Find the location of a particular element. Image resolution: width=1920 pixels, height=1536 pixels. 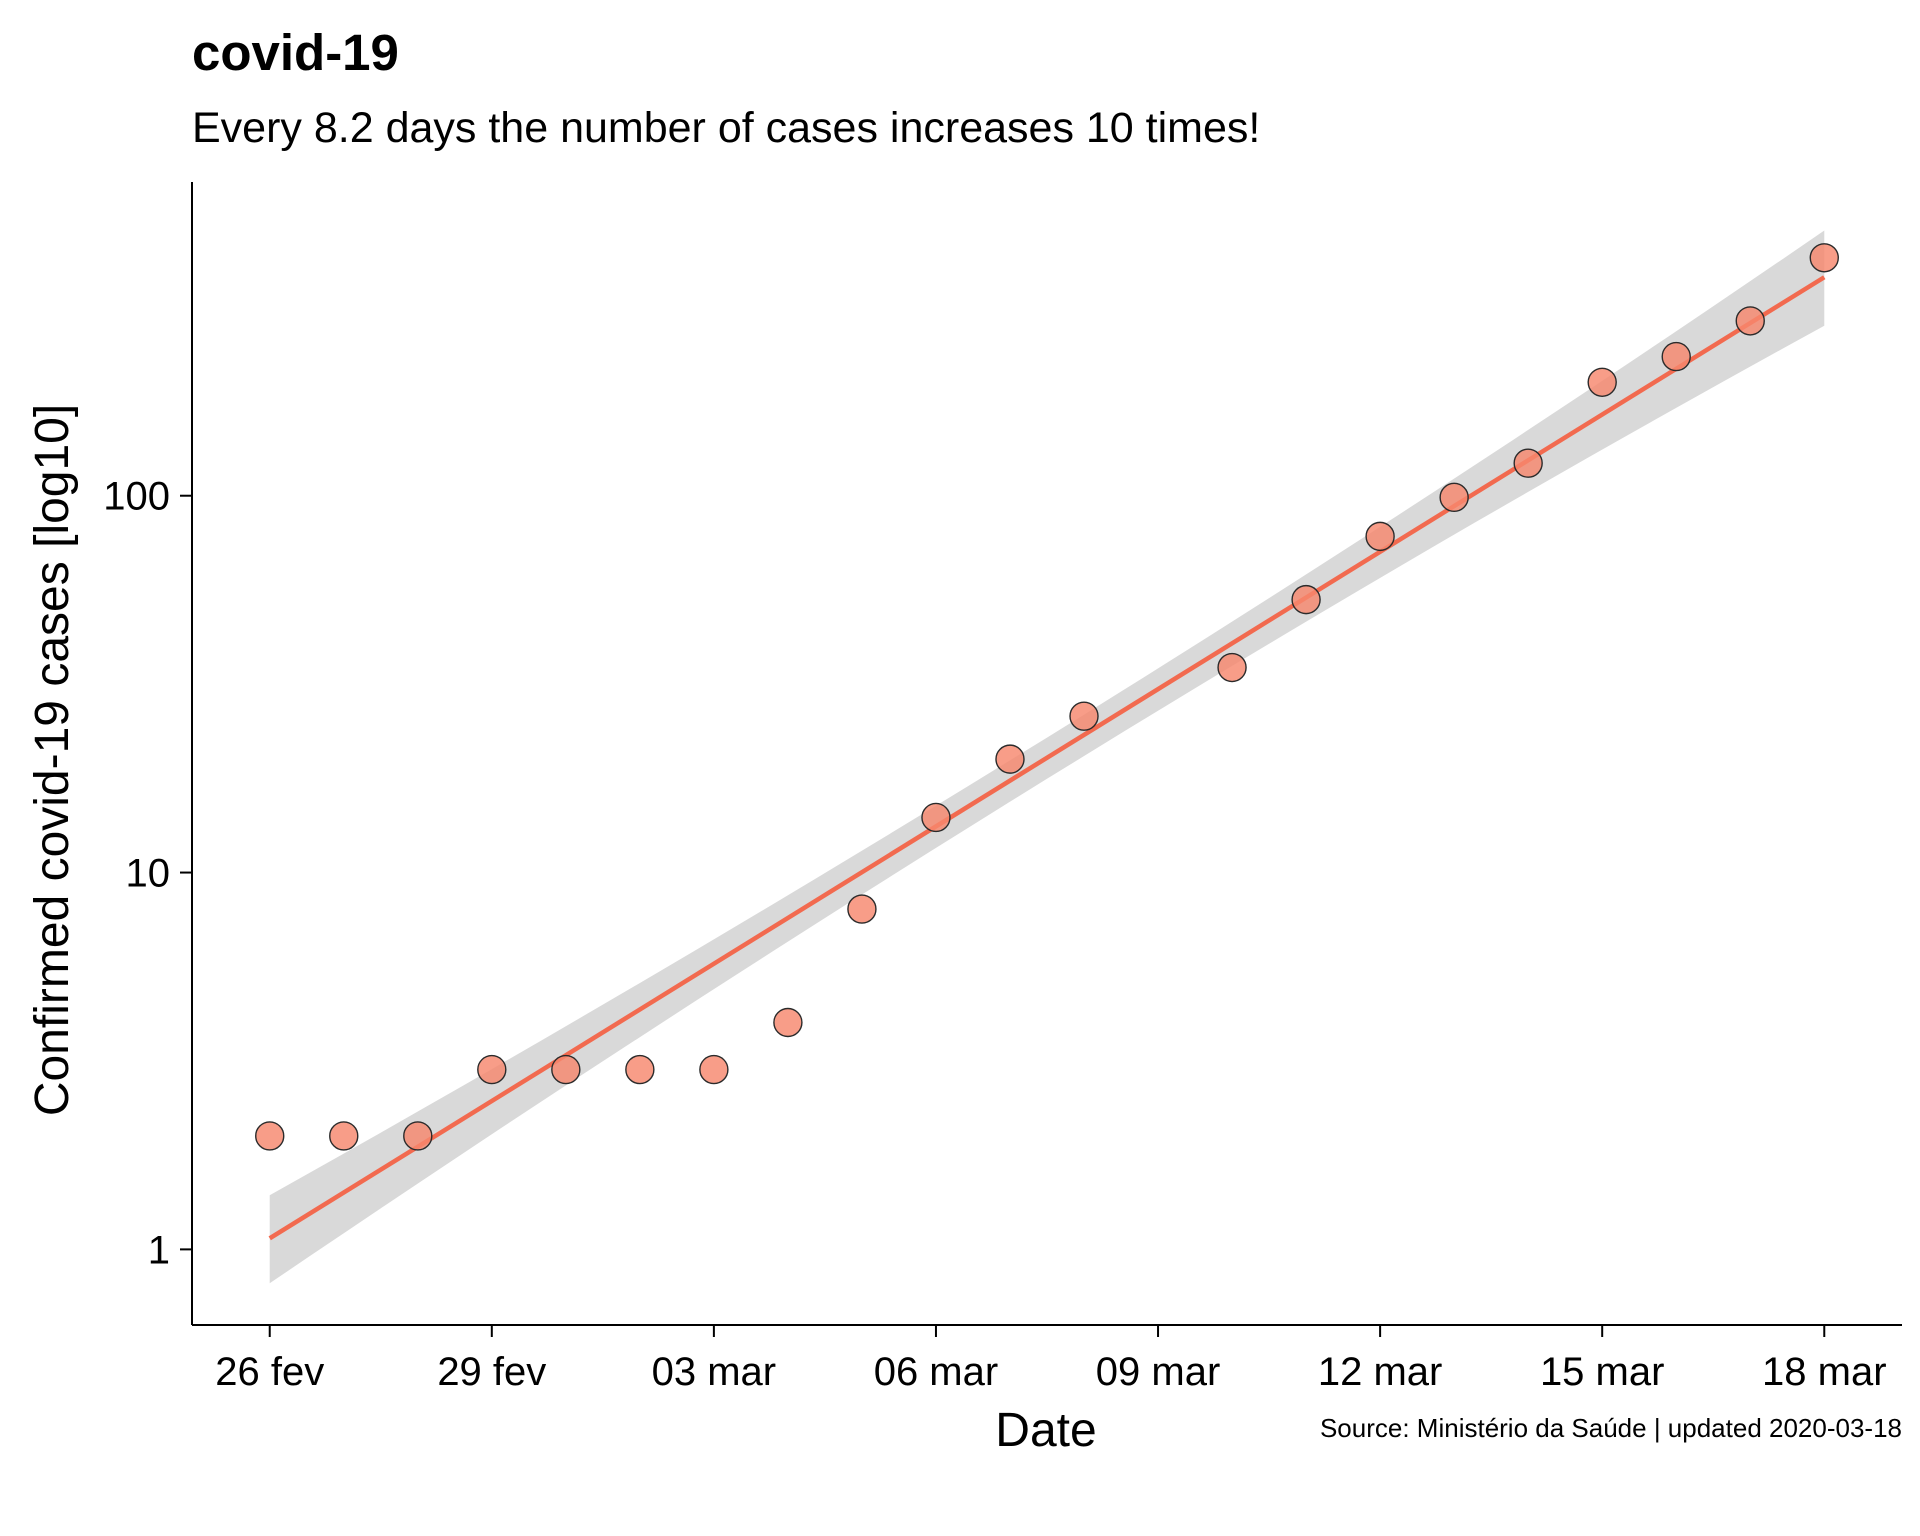

x-tick-label: 18 mar is located at coordinates (1824, 1372).